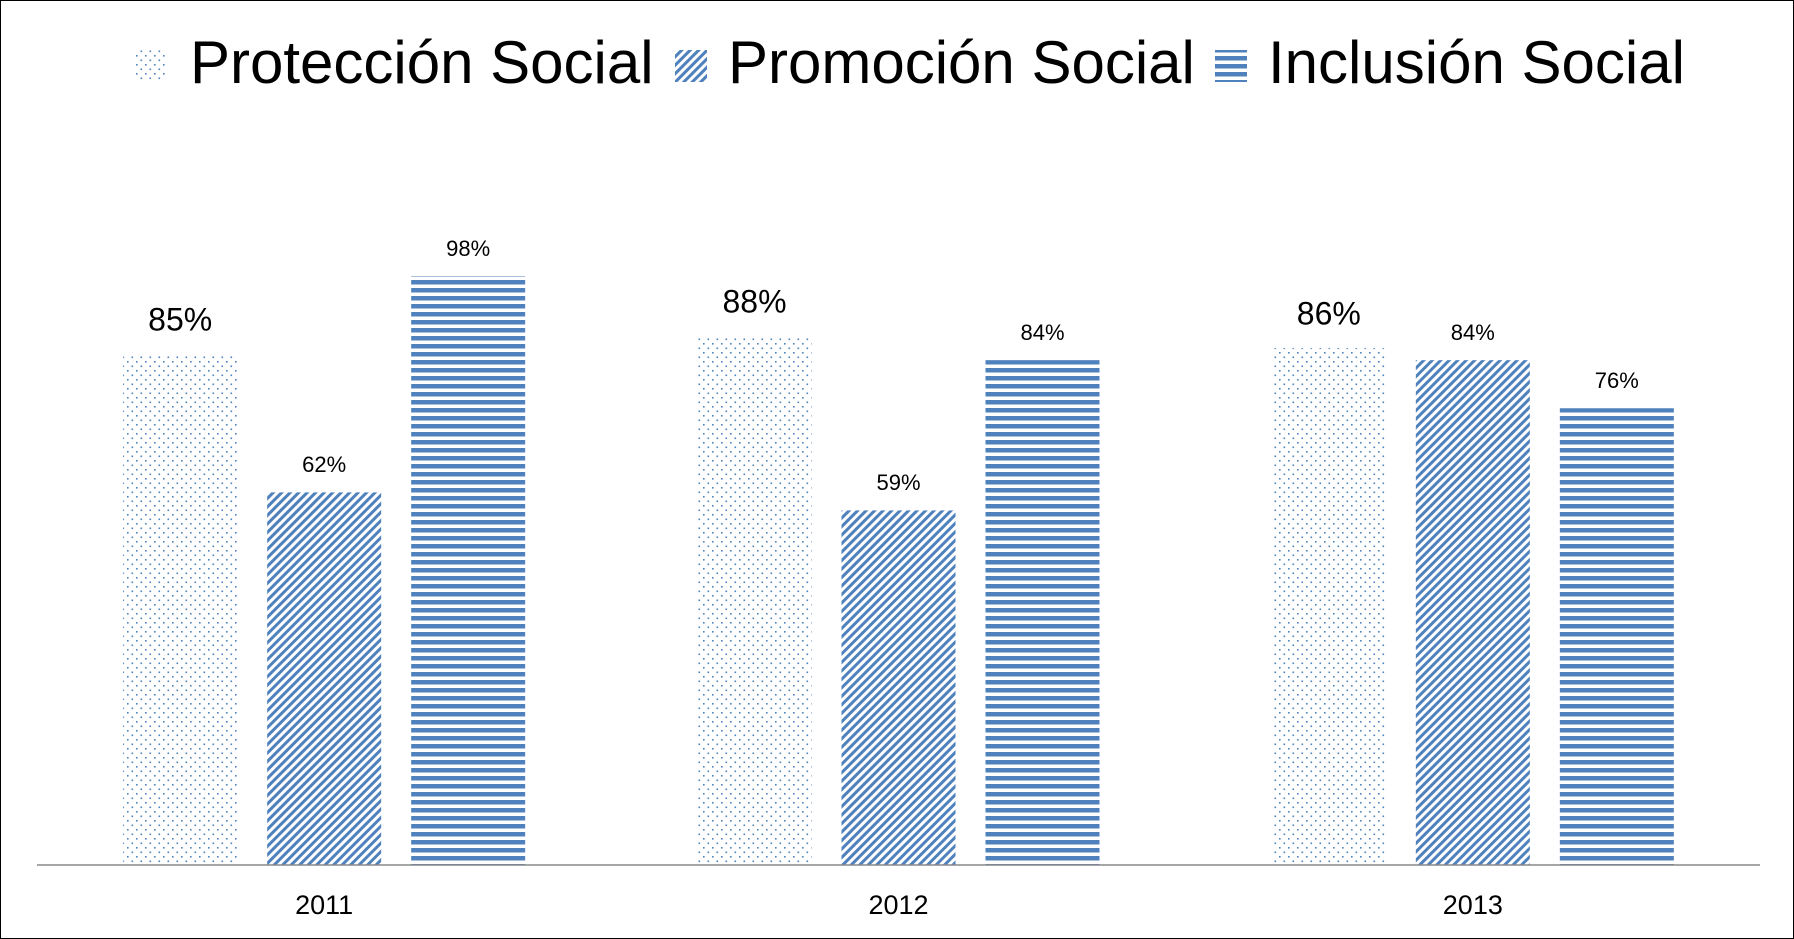  Describe the element at coordinates (1329, 314) in the screenshot. I see `data-label: 86%` at that location.